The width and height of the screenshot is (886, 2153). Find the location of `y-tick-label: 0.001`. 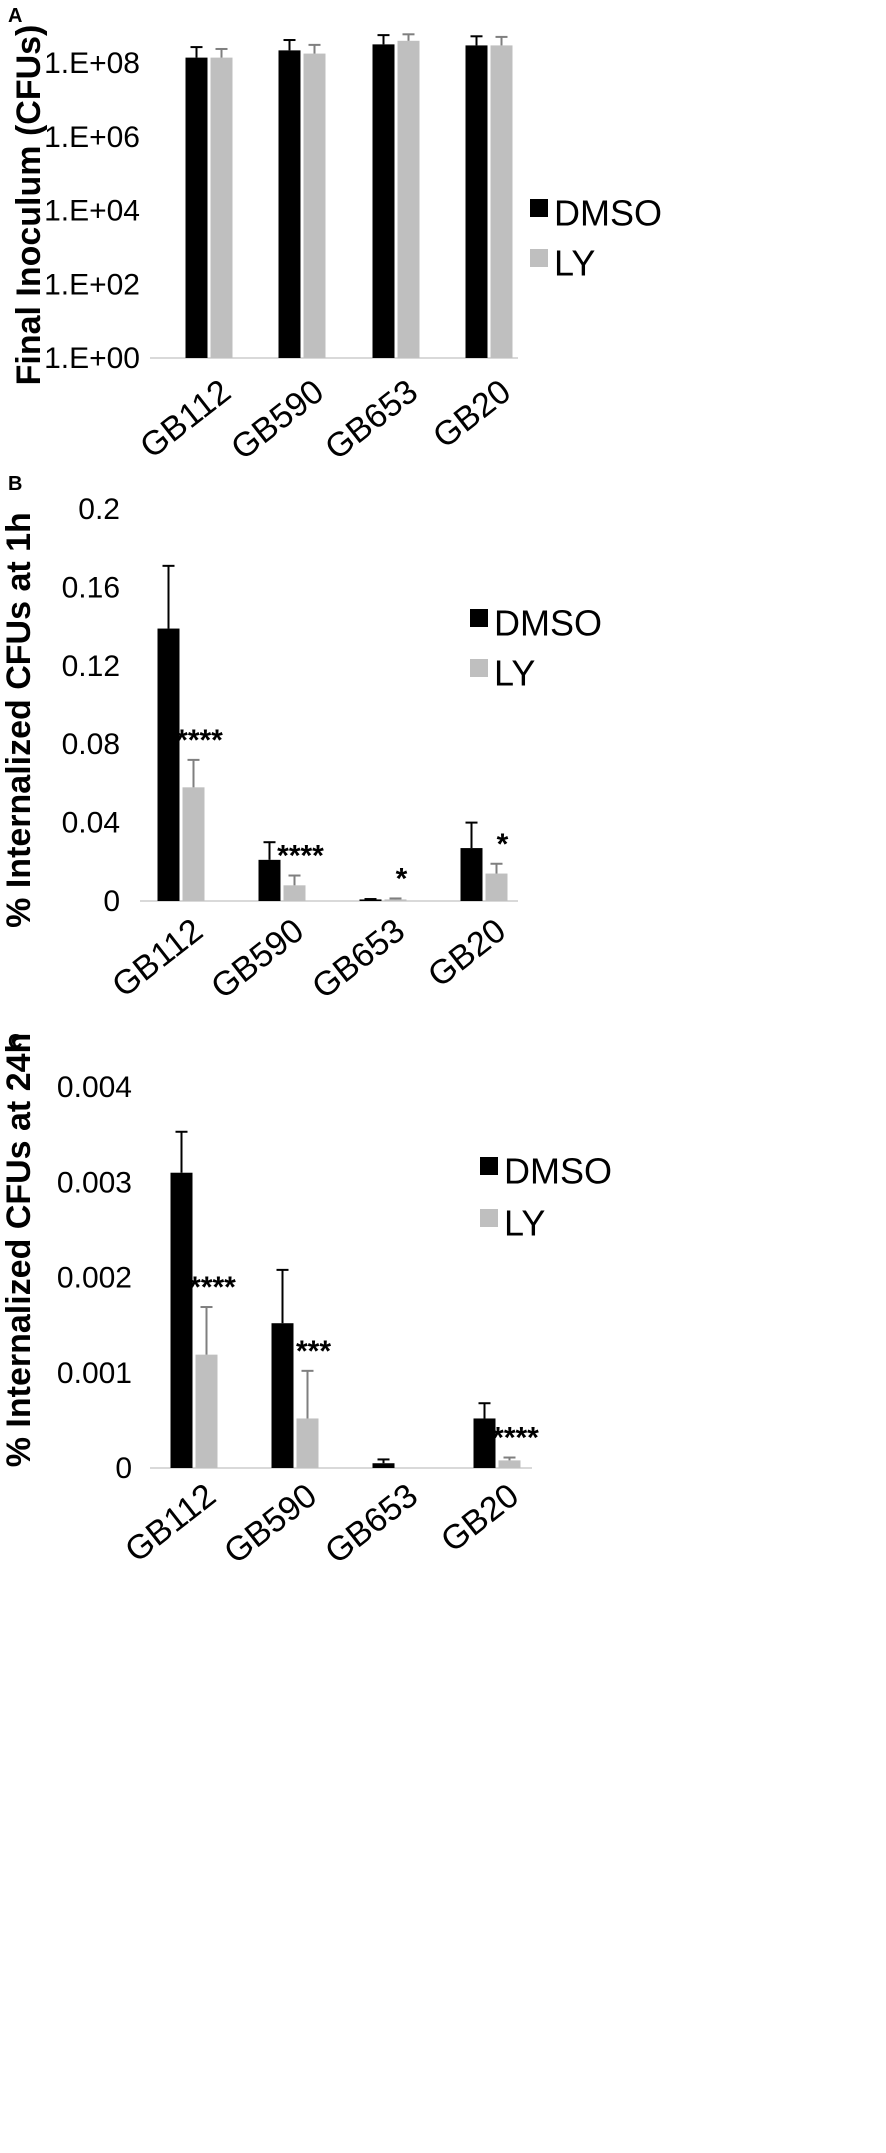

y-tick-label: 0.001 is located at coordinates (94, 1373).